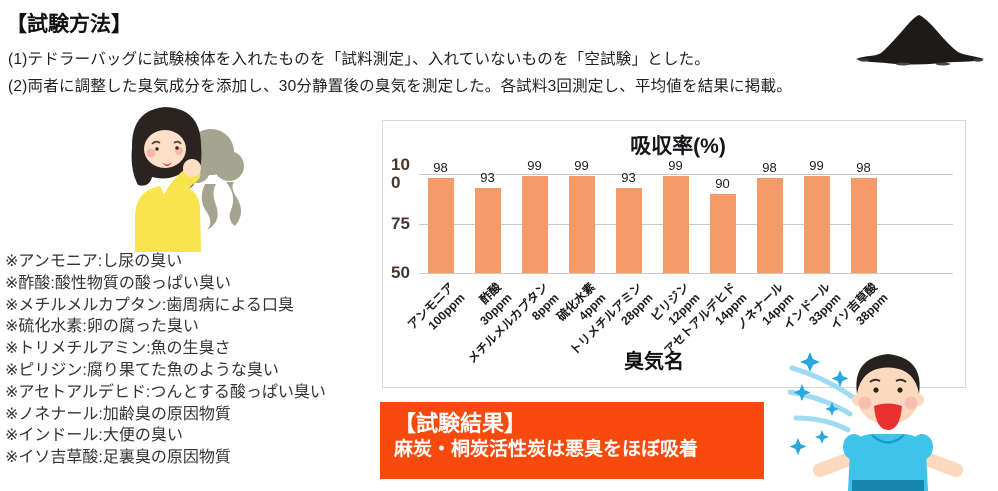  I want to click on odor-note: ※アンモニア:し尿の臭い, so click(94, 261).